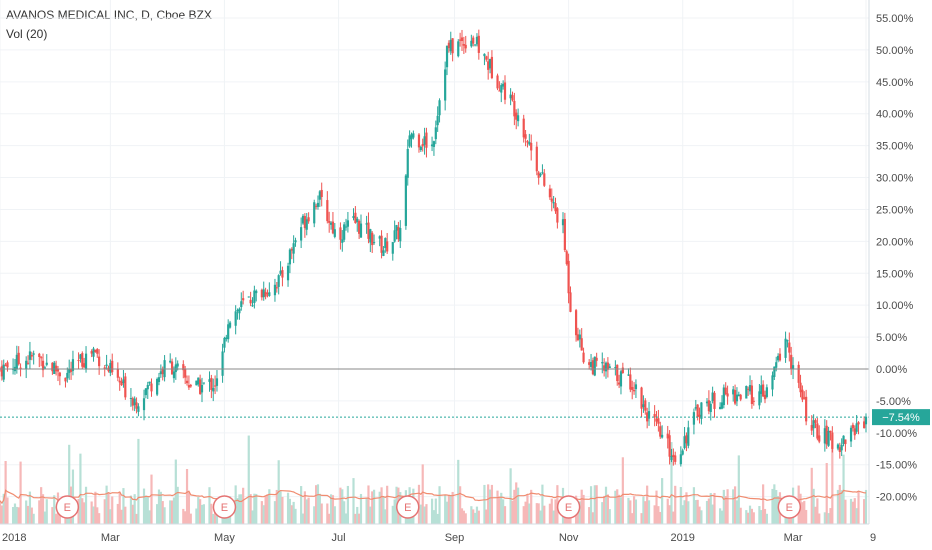  I want to click on earnings-marker: E, so click(67, 507).